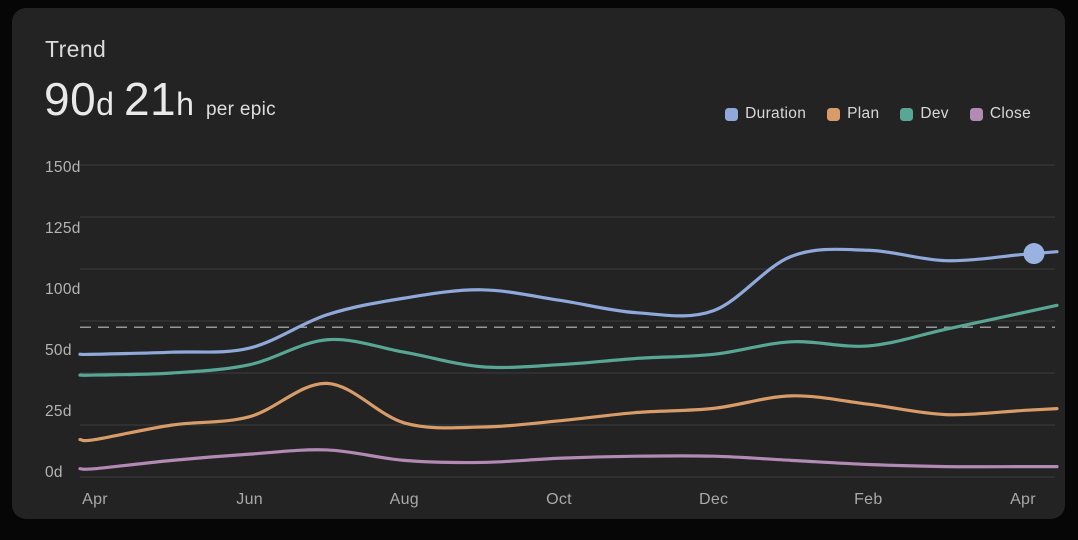  I want to click on metric-days: 90, so click(70, 99).